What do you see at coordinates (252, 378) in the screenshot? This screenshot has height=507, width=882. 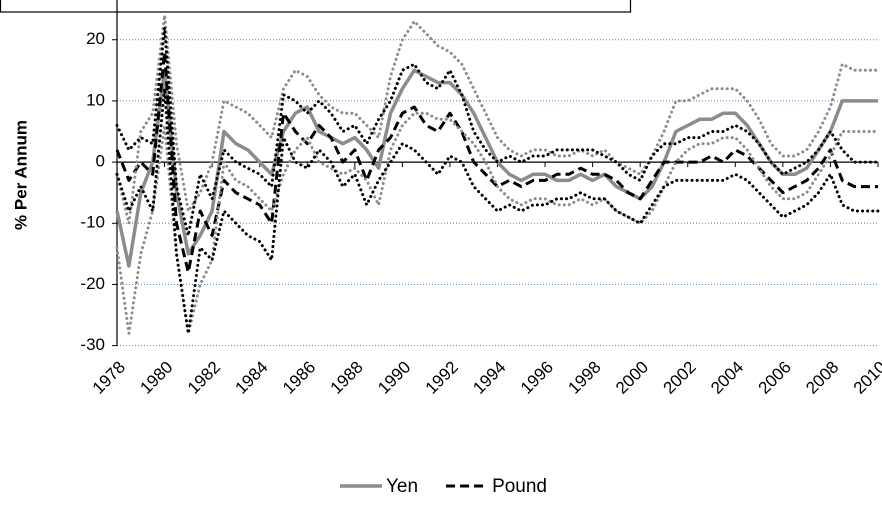 I see `x-tick-label: 1984` at bounding box center [252, 378].